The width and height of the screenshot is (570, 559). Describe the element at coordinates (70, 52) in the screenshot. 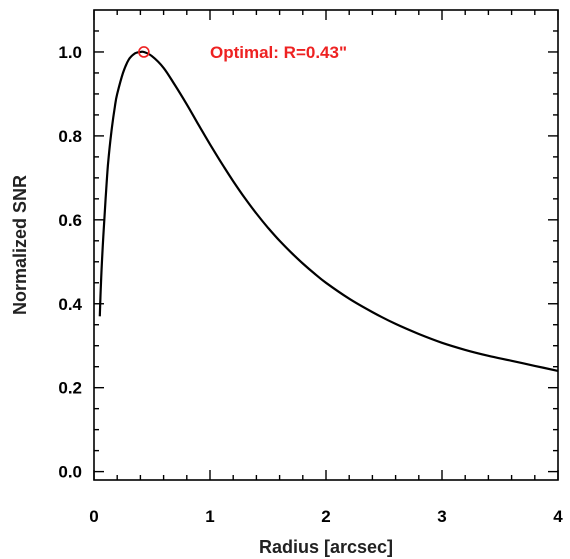

I see `y-tick-label: 1.0` at that location.